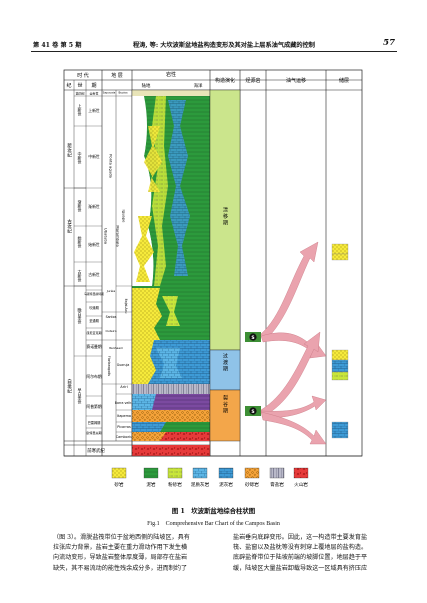  I want to click on column-headers: 时 代 地 层 岩性 构造演化 烃源岩 油气运移 储层 纪 世 期 陆地 海洋, so click(207, 80).